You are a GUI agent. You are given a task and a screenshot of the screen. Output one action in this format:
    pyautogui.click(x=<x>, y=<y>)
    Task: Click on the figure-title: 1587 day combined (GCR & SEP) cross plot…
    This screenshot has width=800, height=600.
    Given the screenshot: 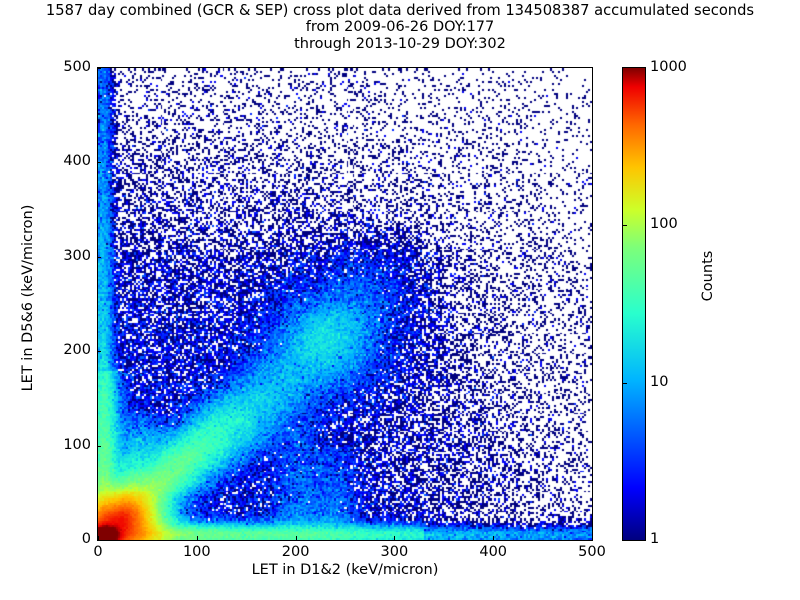 What is the action you would take?
    pyautogui.click(x=400, y=27)
    